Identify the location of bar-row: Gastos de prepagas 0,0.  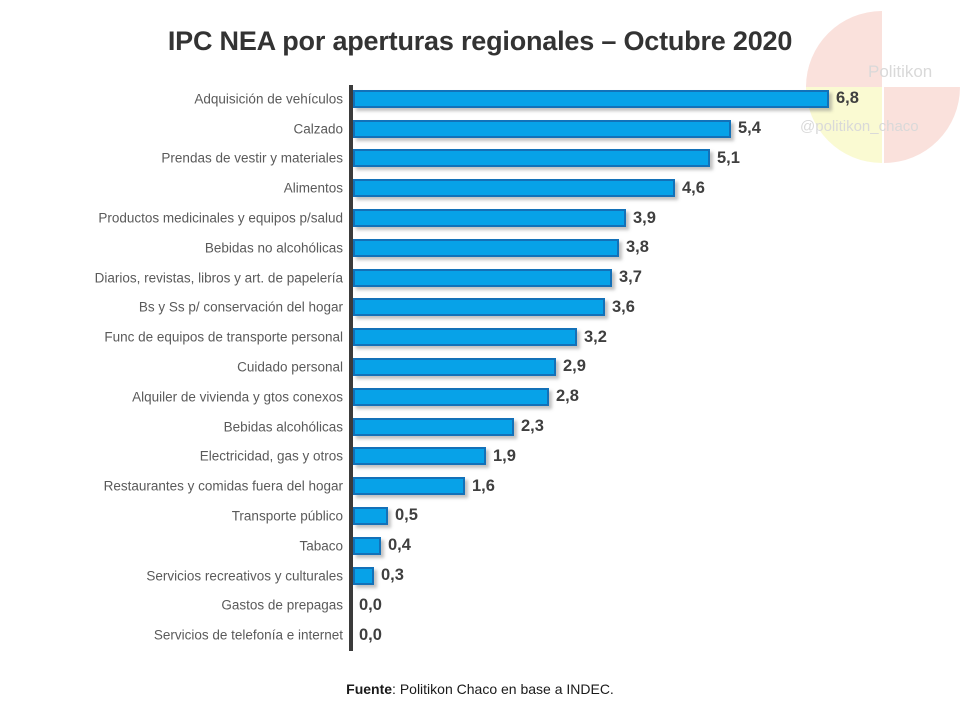
(480, 605).